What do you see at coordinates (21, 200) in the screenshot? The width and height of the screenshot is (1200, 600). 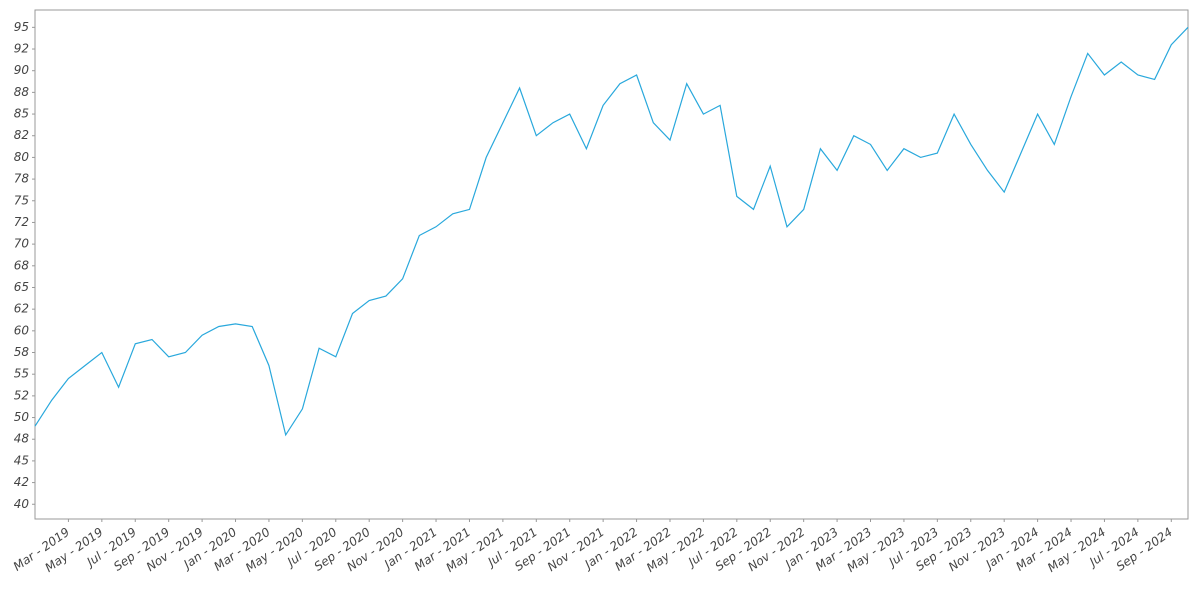 I see `y-tick-label: 75` at bounding box center [21, 200].